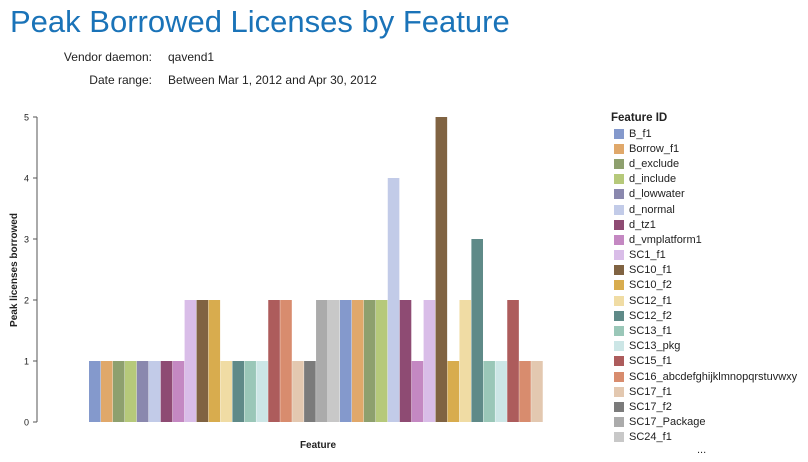 Image resolution: width=808 pixels, height=462 pixels. I want to click on legend-label: SC10_f1, so click(650, 270).